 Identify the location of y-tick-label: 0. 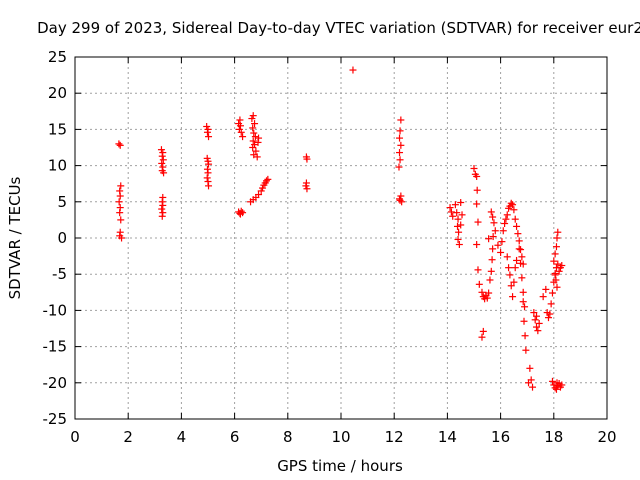
(62, 238).